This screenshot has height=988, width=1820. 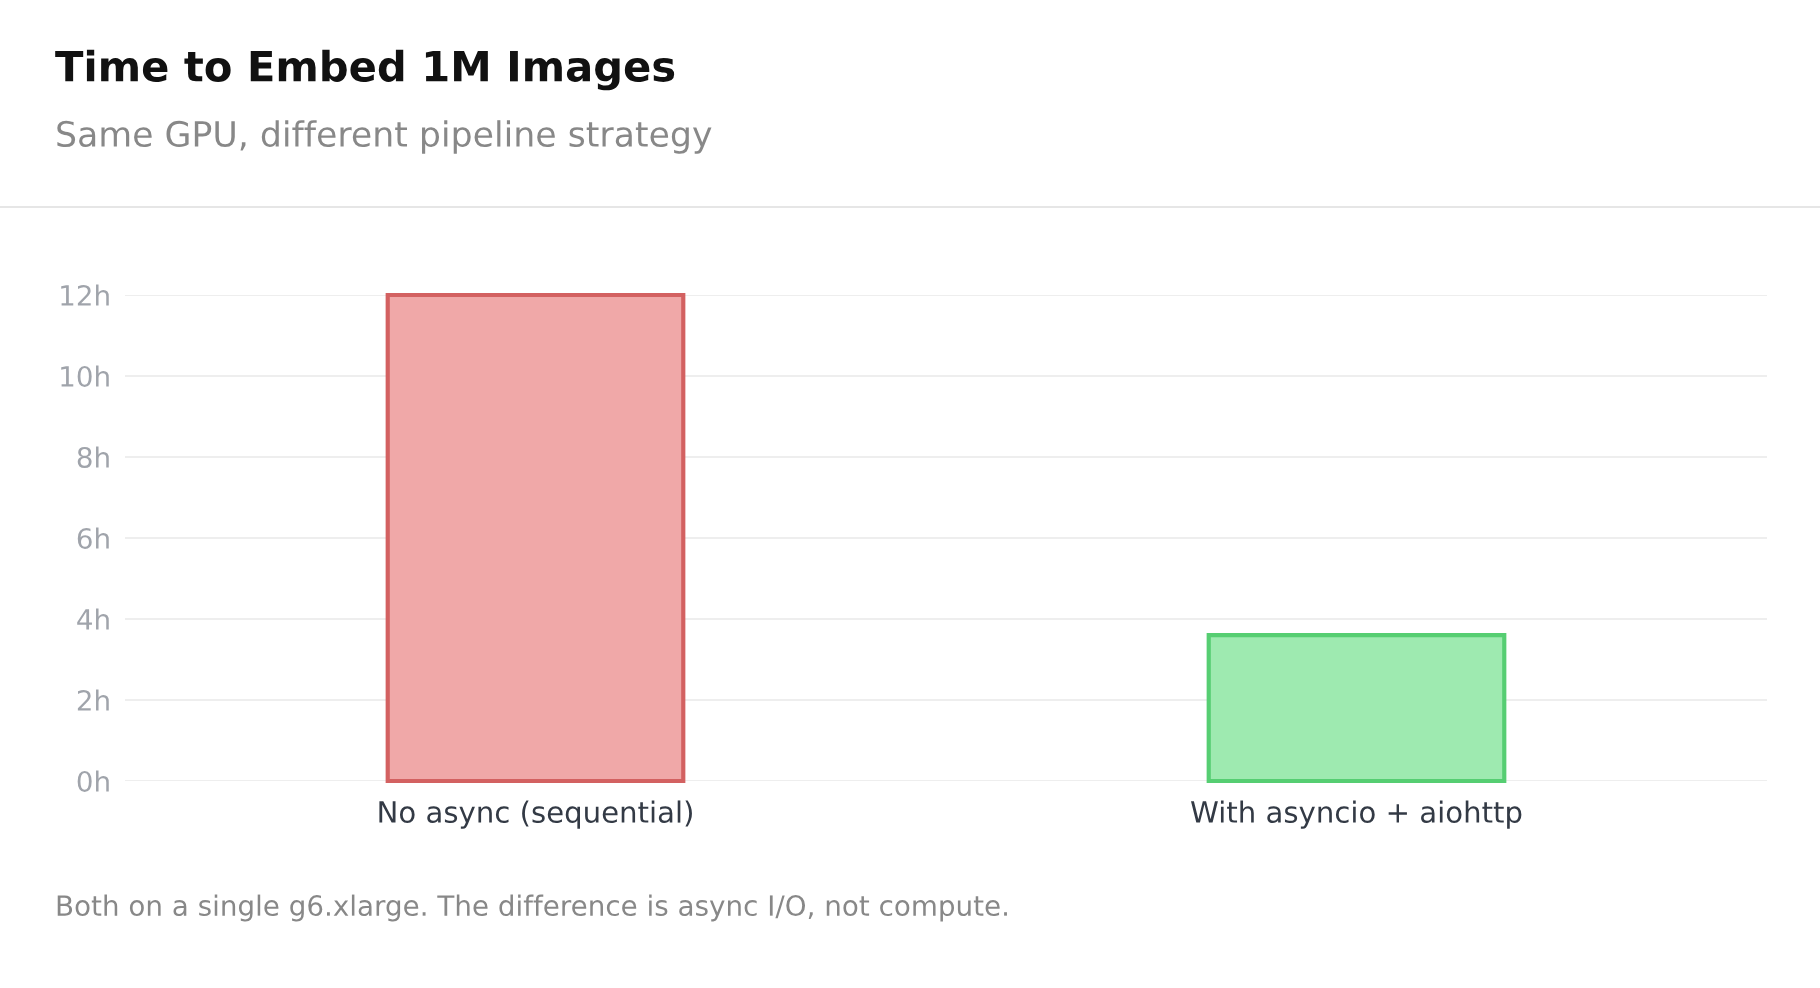 What do you see at coordinates (535, 814) in the screenshot?
I see `x-tick-label: No async (sequential)` at bounding box center [535, 814].